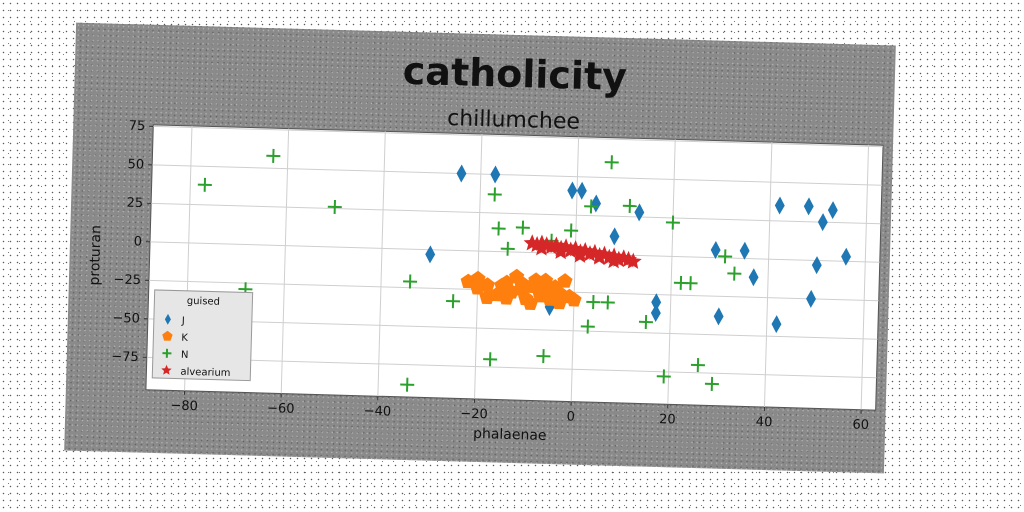 This screenshot has height=512, width=1024. Describe the element at coordinates (138, 241) in the screenshot. I see `y-tick-label: 0` at that location.